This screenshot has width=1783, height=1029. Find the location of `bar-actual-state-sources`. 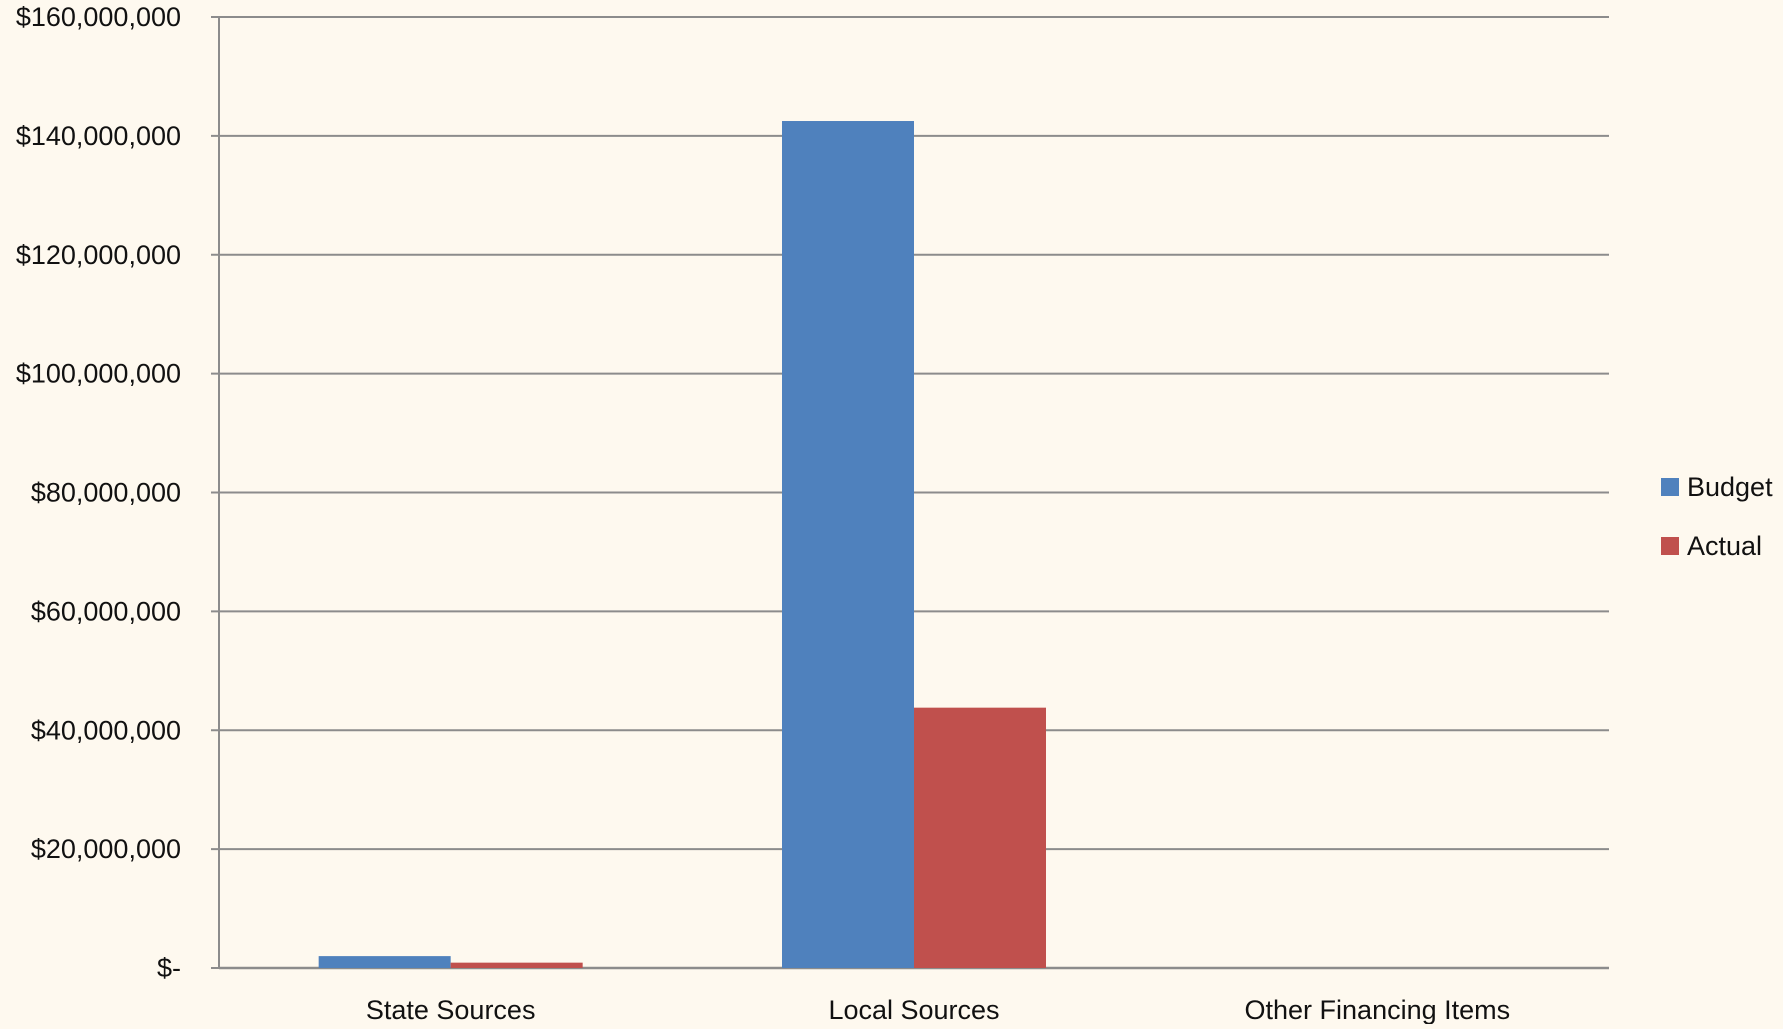

bar-actual-state-sources is located at coordinates (516, 965).